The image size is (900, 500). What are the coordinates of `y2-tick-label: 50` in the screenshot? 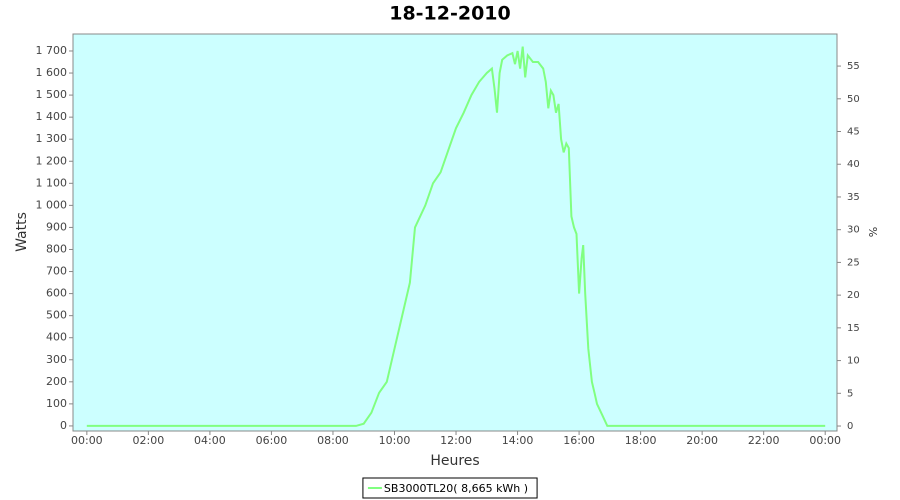 It's located at (853, 99).